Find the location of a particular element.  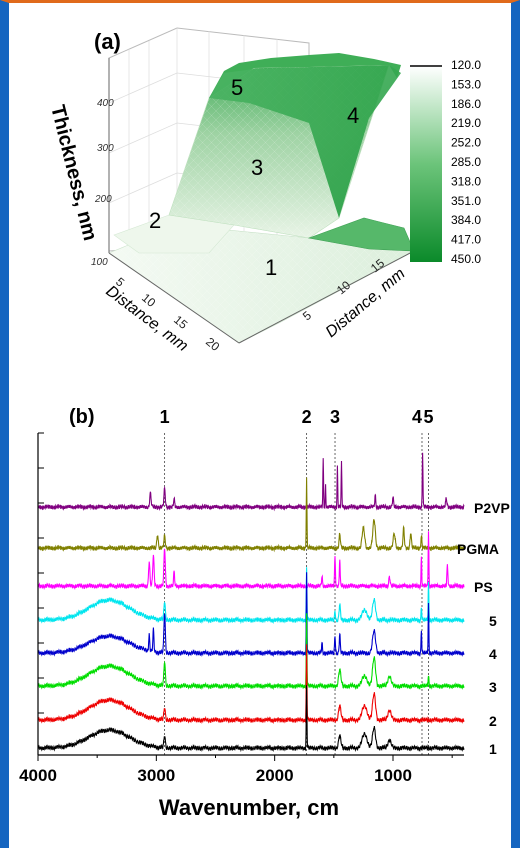

panel-b-label: (b) is located at coordinates (82, 417).